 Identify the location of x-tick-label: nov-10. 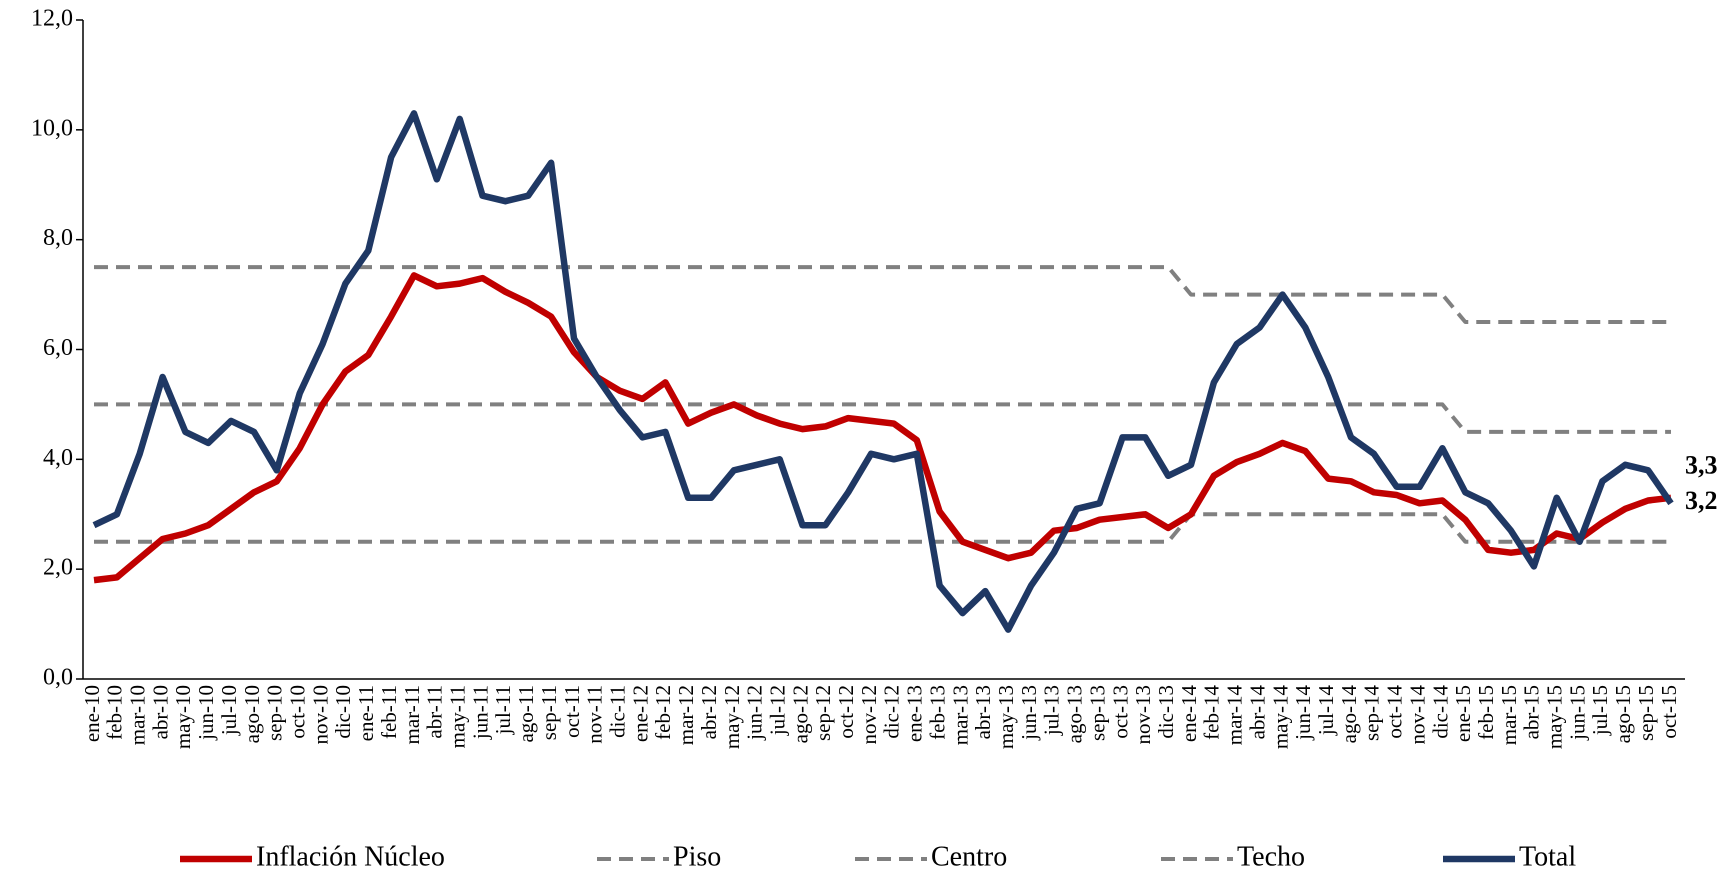
(320, 715).